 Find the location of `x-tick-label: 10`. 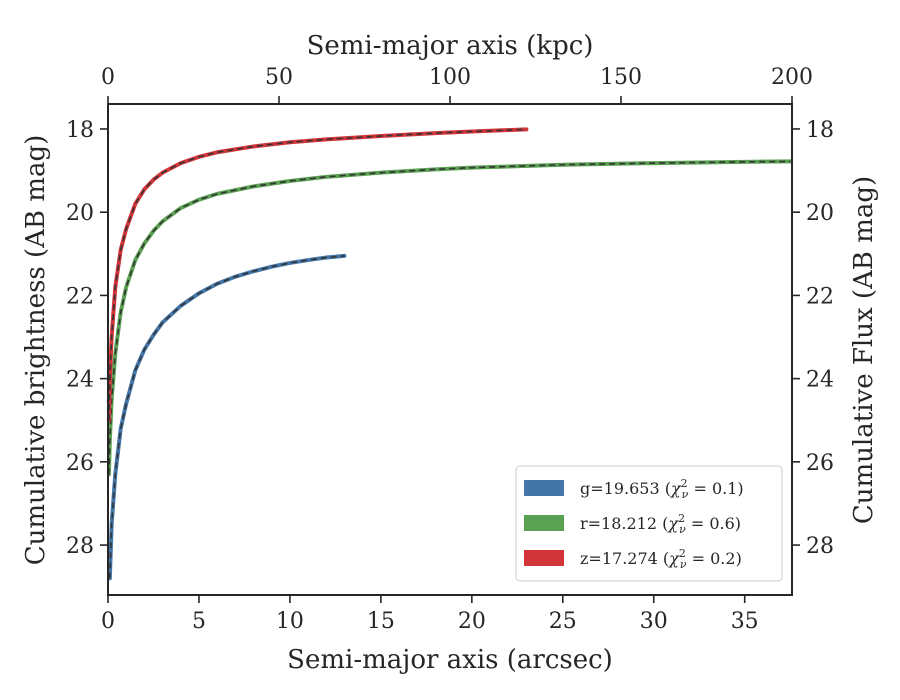

x-tick-label: 10 is located at coordinates (290, 621).